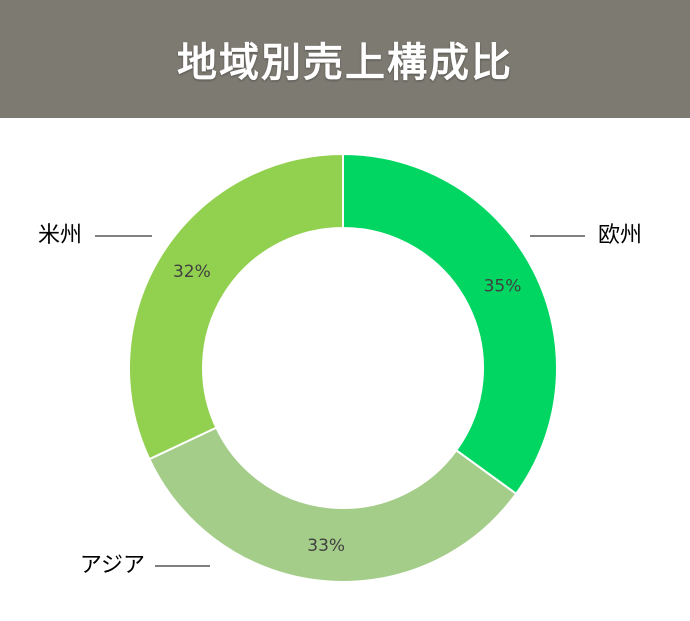 Image resolution: width=690 pixels, height=621 pixels. Describe the element at coordinates (326, 546) in the screenshot. I see `slice-value-label: 33%` at that location.